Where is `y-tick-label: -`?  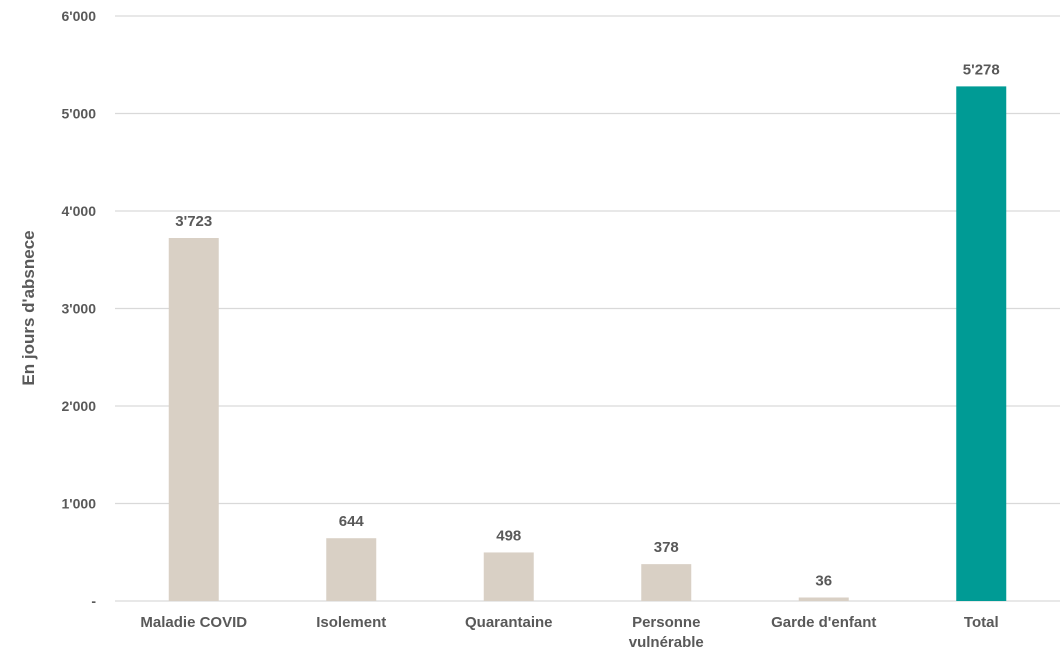 y-tick-label: - is located at coordinates (93, 601).